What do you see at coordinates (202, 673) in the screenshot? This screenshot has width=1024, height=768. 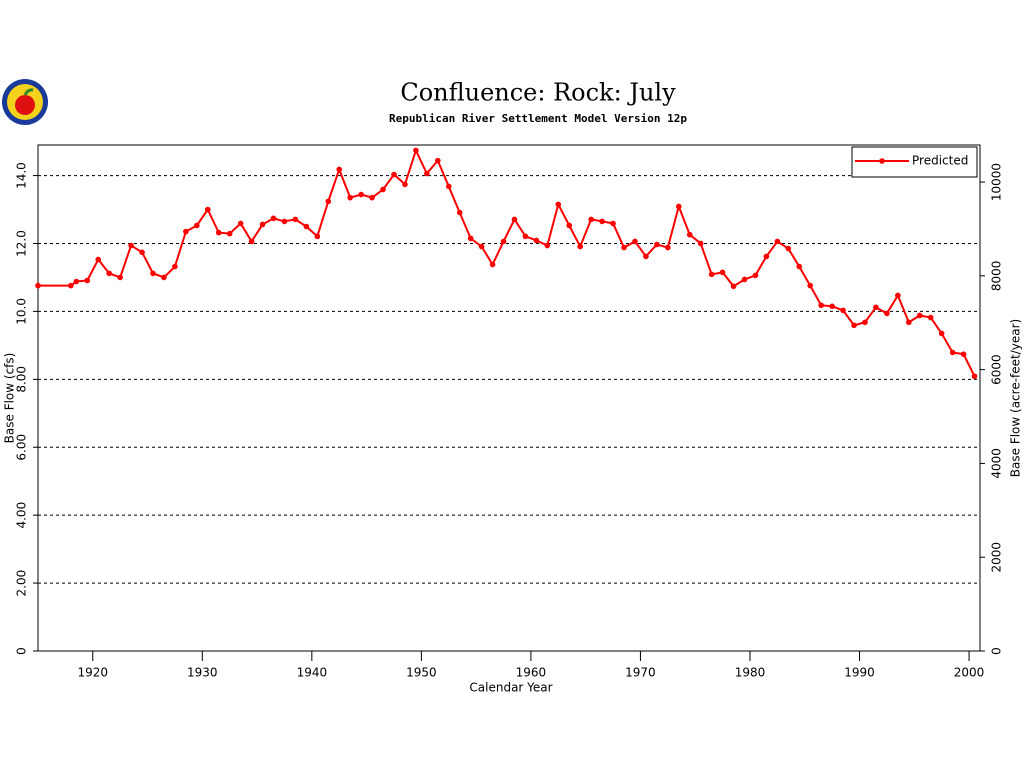 I see `x-tick-label: 1930` at bounding box center [202, 673].